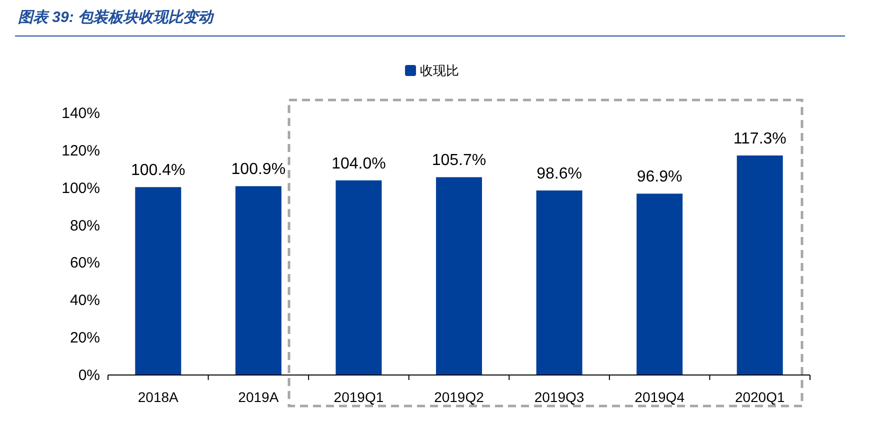  Describe the element at coordinates (659, 397) in the screenshot. I see `x-tick-label: 2019Q4` at that location.